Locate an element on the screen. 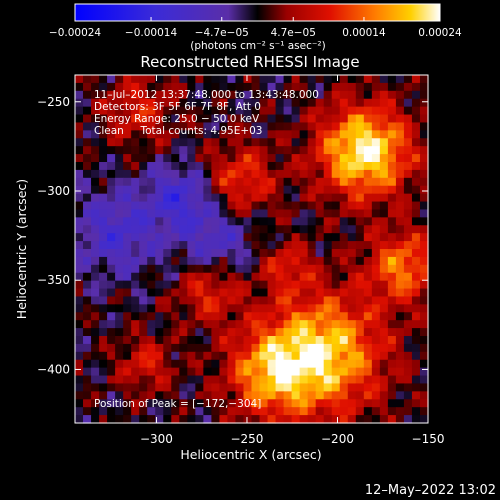 The image size is (500, 500). annotation-energy: Energy Range: 25.0 − 50.0 keV is located at coordinates (177, 119).